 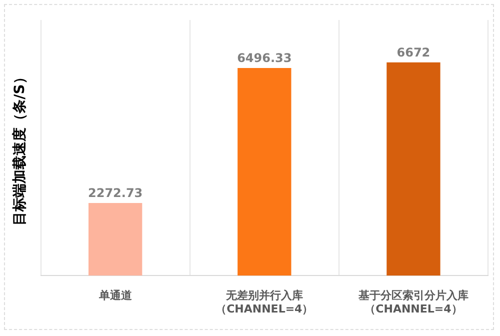 What do you see at coordinates (412, 302) in the screenshot?
I see `x-tick-label: 基于分区索引分片入库（CHANNEL=4）` at bounding box center [412, 302].